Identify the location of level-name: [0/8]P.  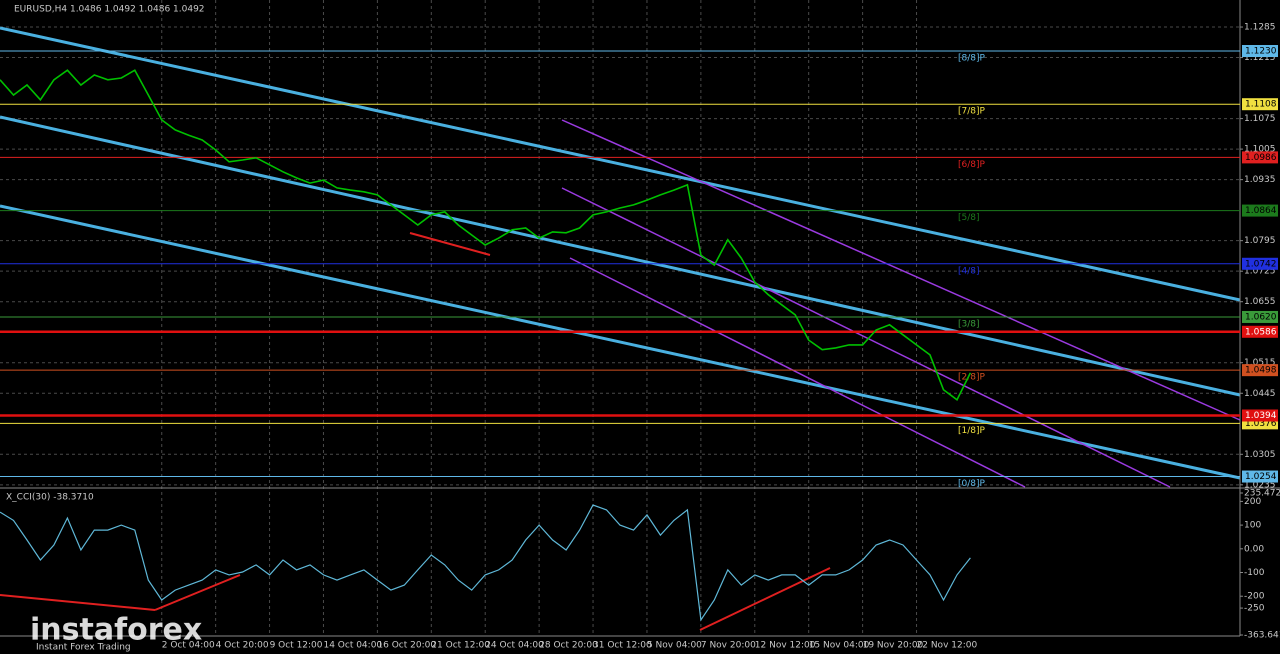
(972, 484).